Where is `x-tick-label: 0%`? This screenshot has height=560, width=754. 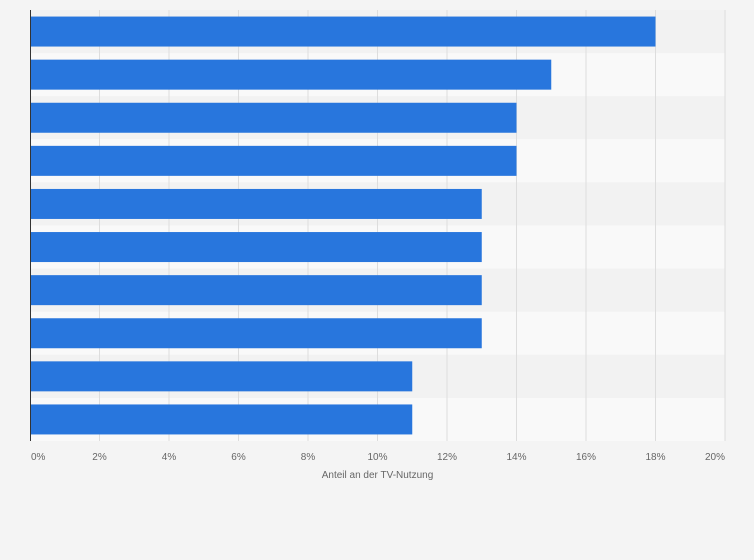
x-tick-label: 0% is located at coordinates (38, 457).